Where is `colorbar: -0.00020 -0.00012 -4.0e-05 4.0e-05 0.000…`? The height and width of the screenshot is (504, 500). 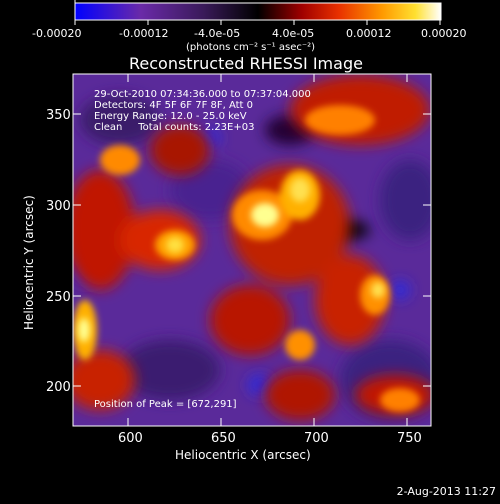
colorbar: -0.00020 -0.00012 -4.0e-05 4.0e-05 0.000… is located at coordinates (249, 26).